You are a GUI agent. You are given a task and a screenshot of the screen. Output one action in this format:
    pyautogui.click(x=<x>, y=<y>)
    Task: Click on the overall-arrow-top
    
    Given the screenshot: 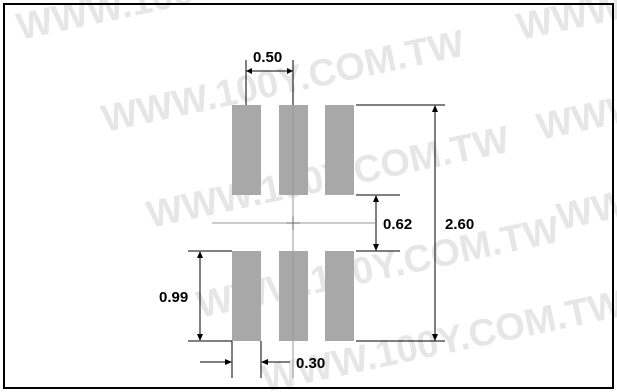 What is the action you would take?
    pyautogui.click(x=435, y=108)
    